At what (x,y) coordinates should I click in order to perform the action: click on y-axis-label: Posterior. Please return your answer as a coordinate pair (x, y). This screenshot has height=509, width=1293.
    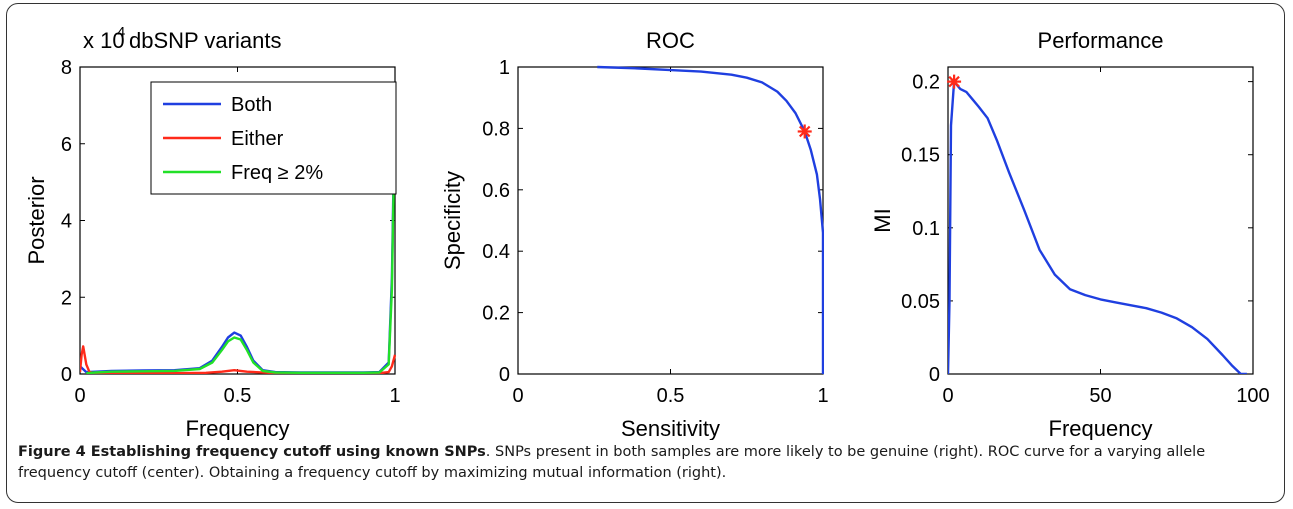
    Looking at the image, I should click on (36, 220).